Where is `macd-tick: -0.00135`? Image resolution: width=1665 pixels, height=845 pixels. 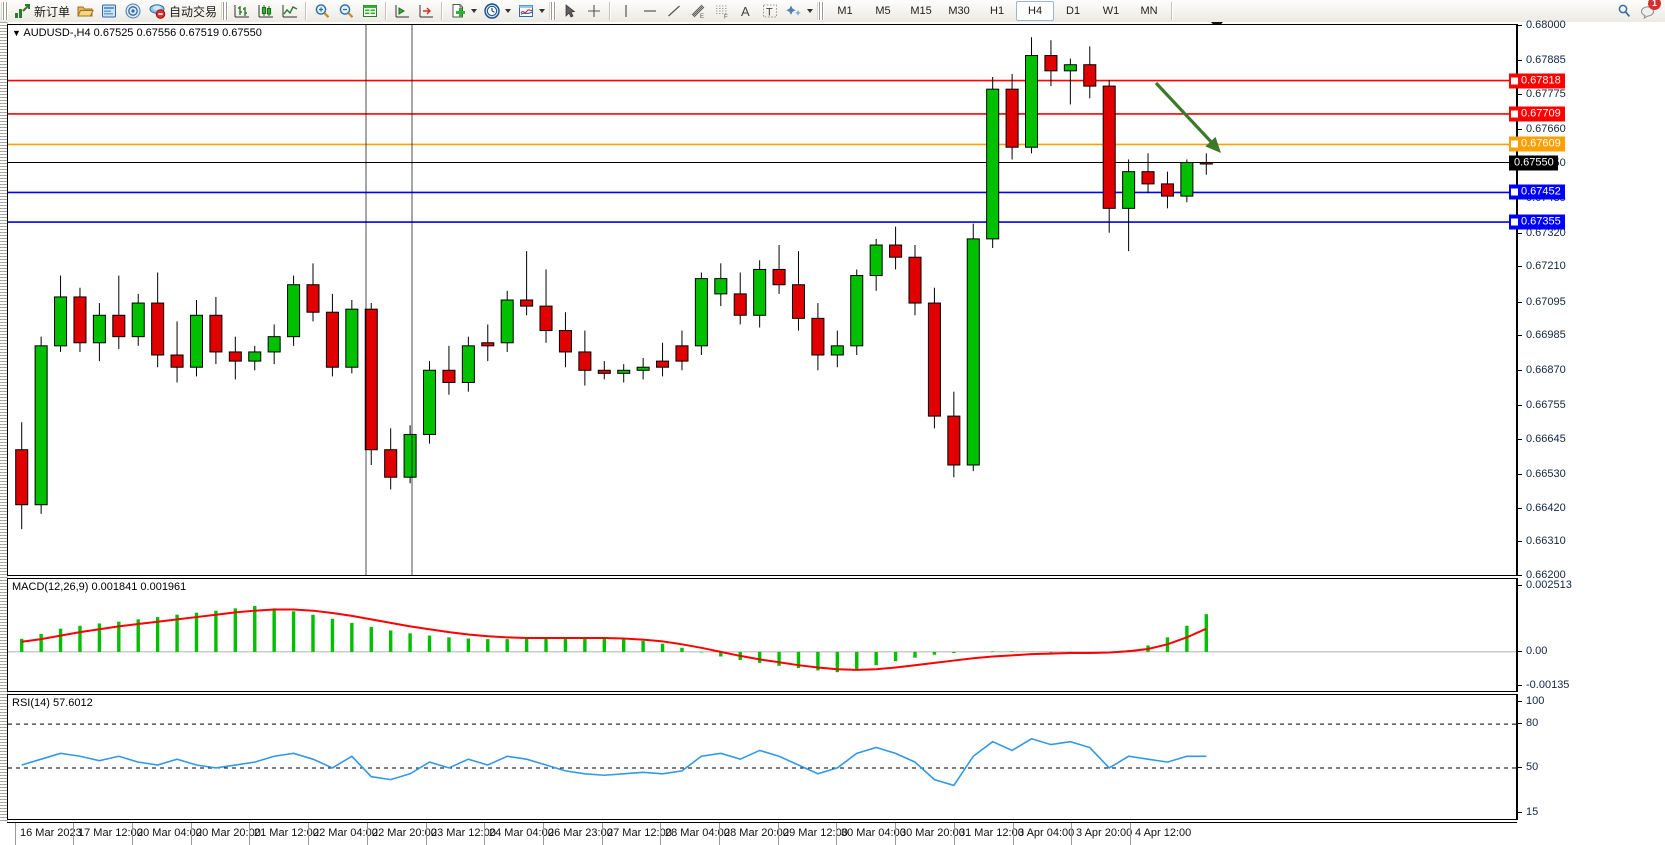 macd-tick: -0.00135 is located at coordinates (1543, 685).